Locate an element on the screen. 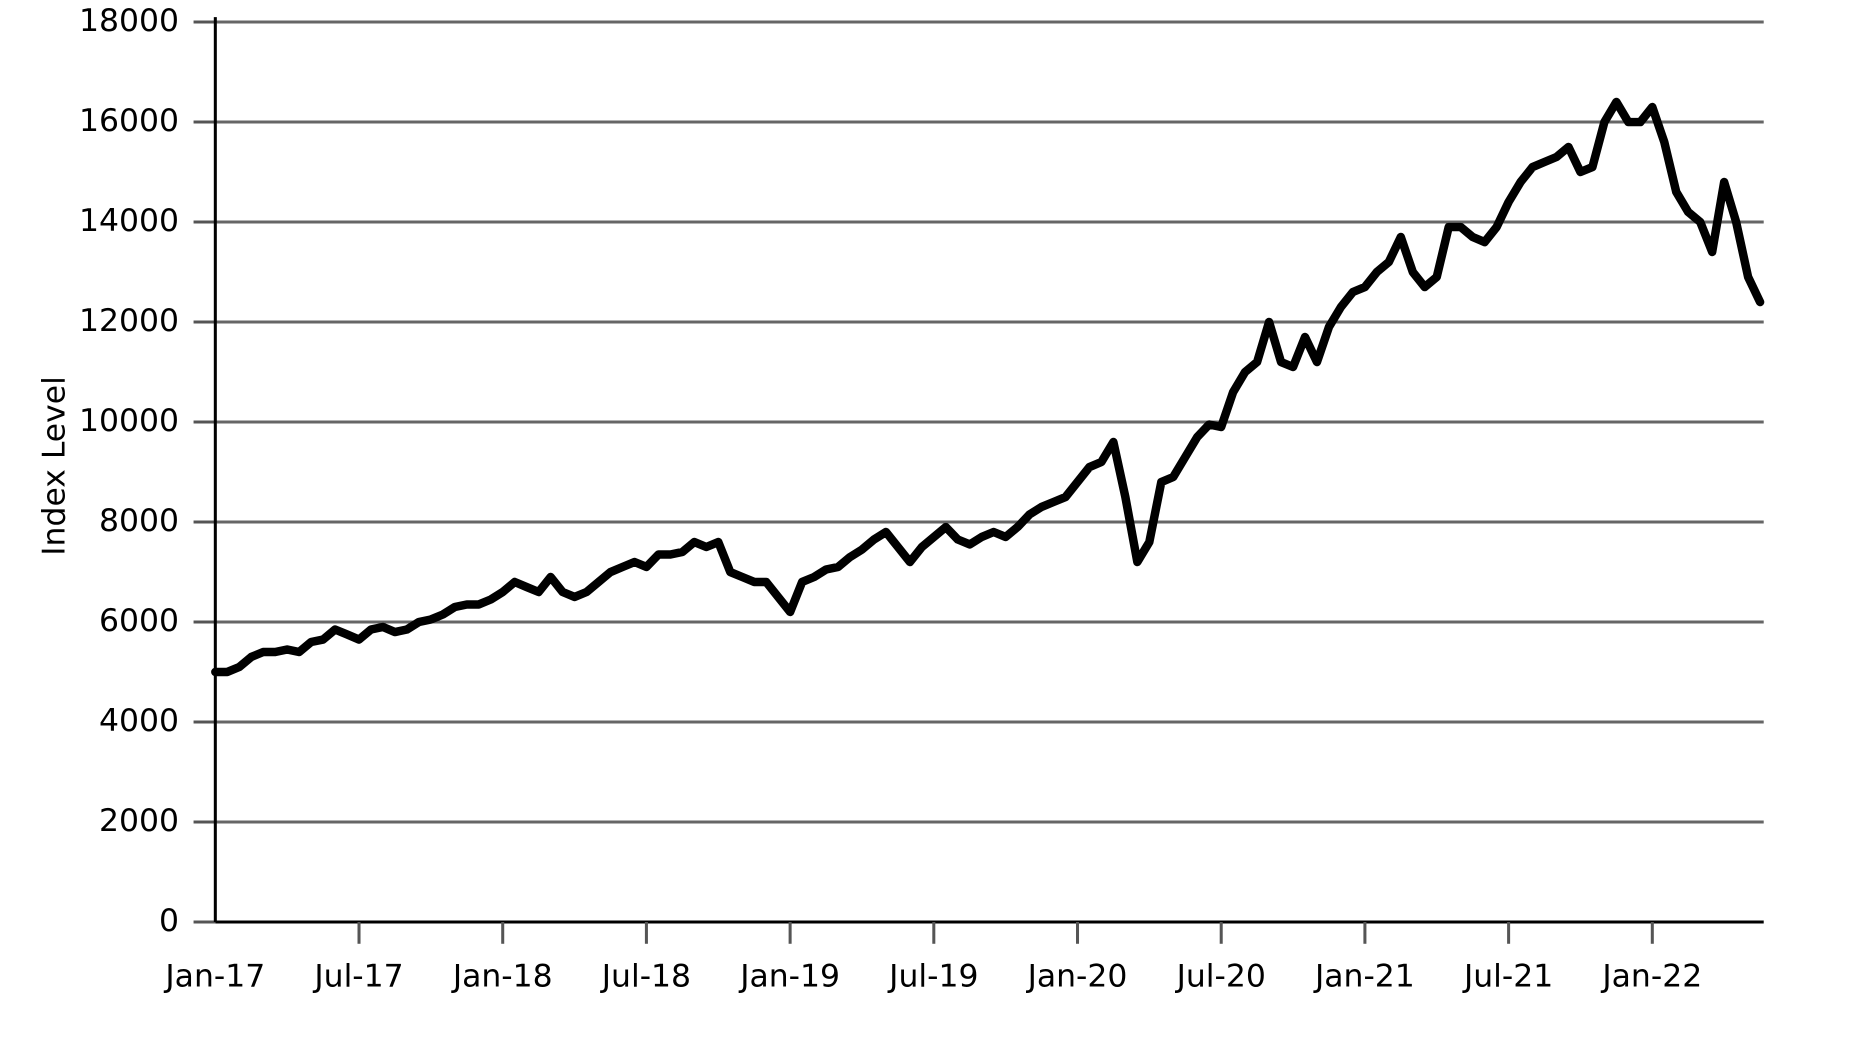  y-axis-label: Index Level is located at coordinates (55, 466).